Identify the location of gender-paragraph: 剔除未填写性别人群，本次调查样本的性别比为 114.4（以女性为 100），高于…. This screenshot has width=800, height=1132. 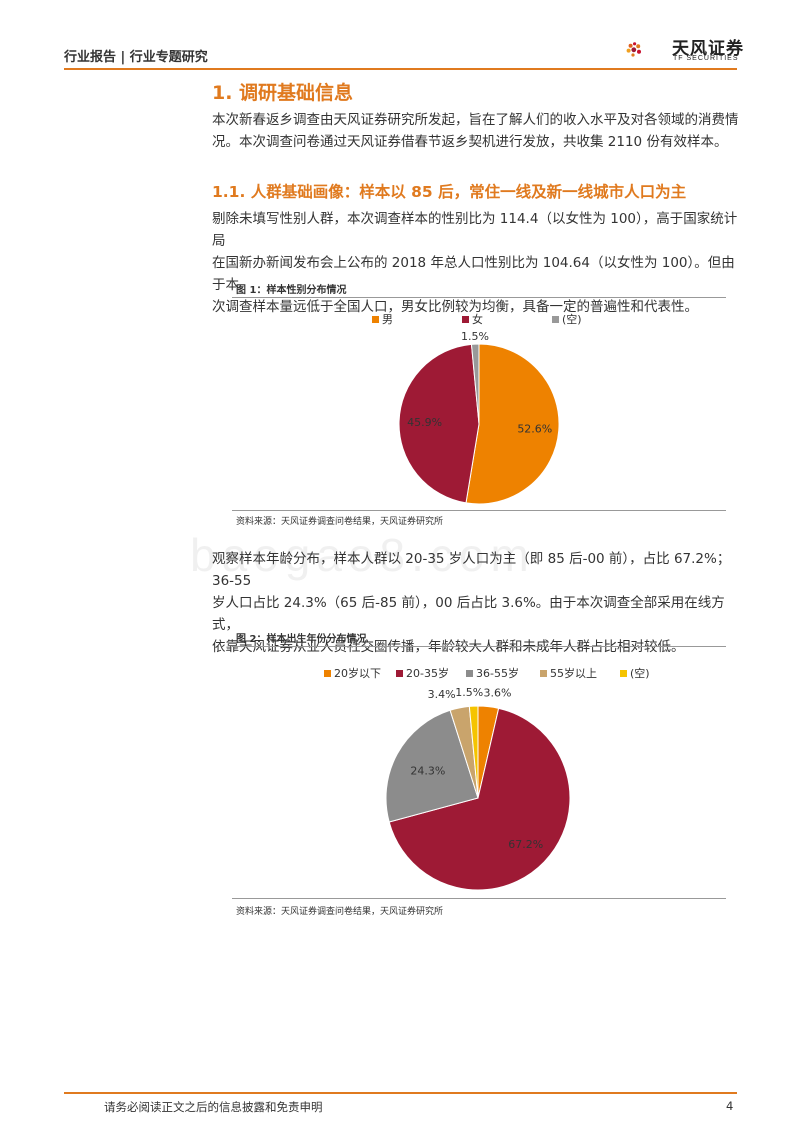
(477, 263).